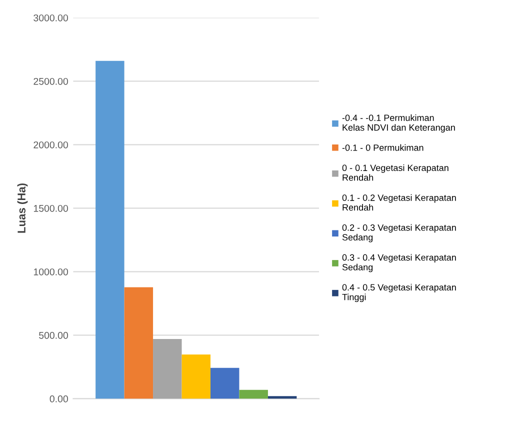  Describe the element at coordinates (395, 172) in the screenshot. I see `legend-label: 0 - 0.1 Vegetasi Kerapatan Rendah` at that location.